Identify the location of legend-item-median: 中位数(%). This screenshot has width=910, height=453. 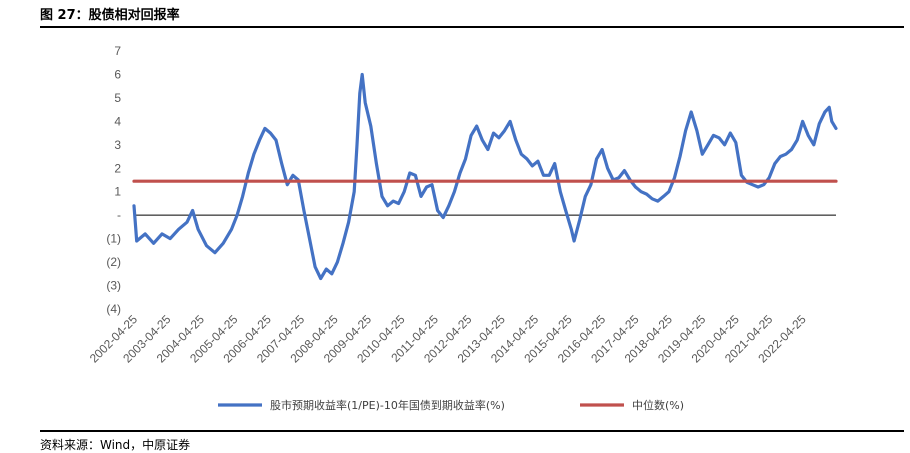
(632, 405).